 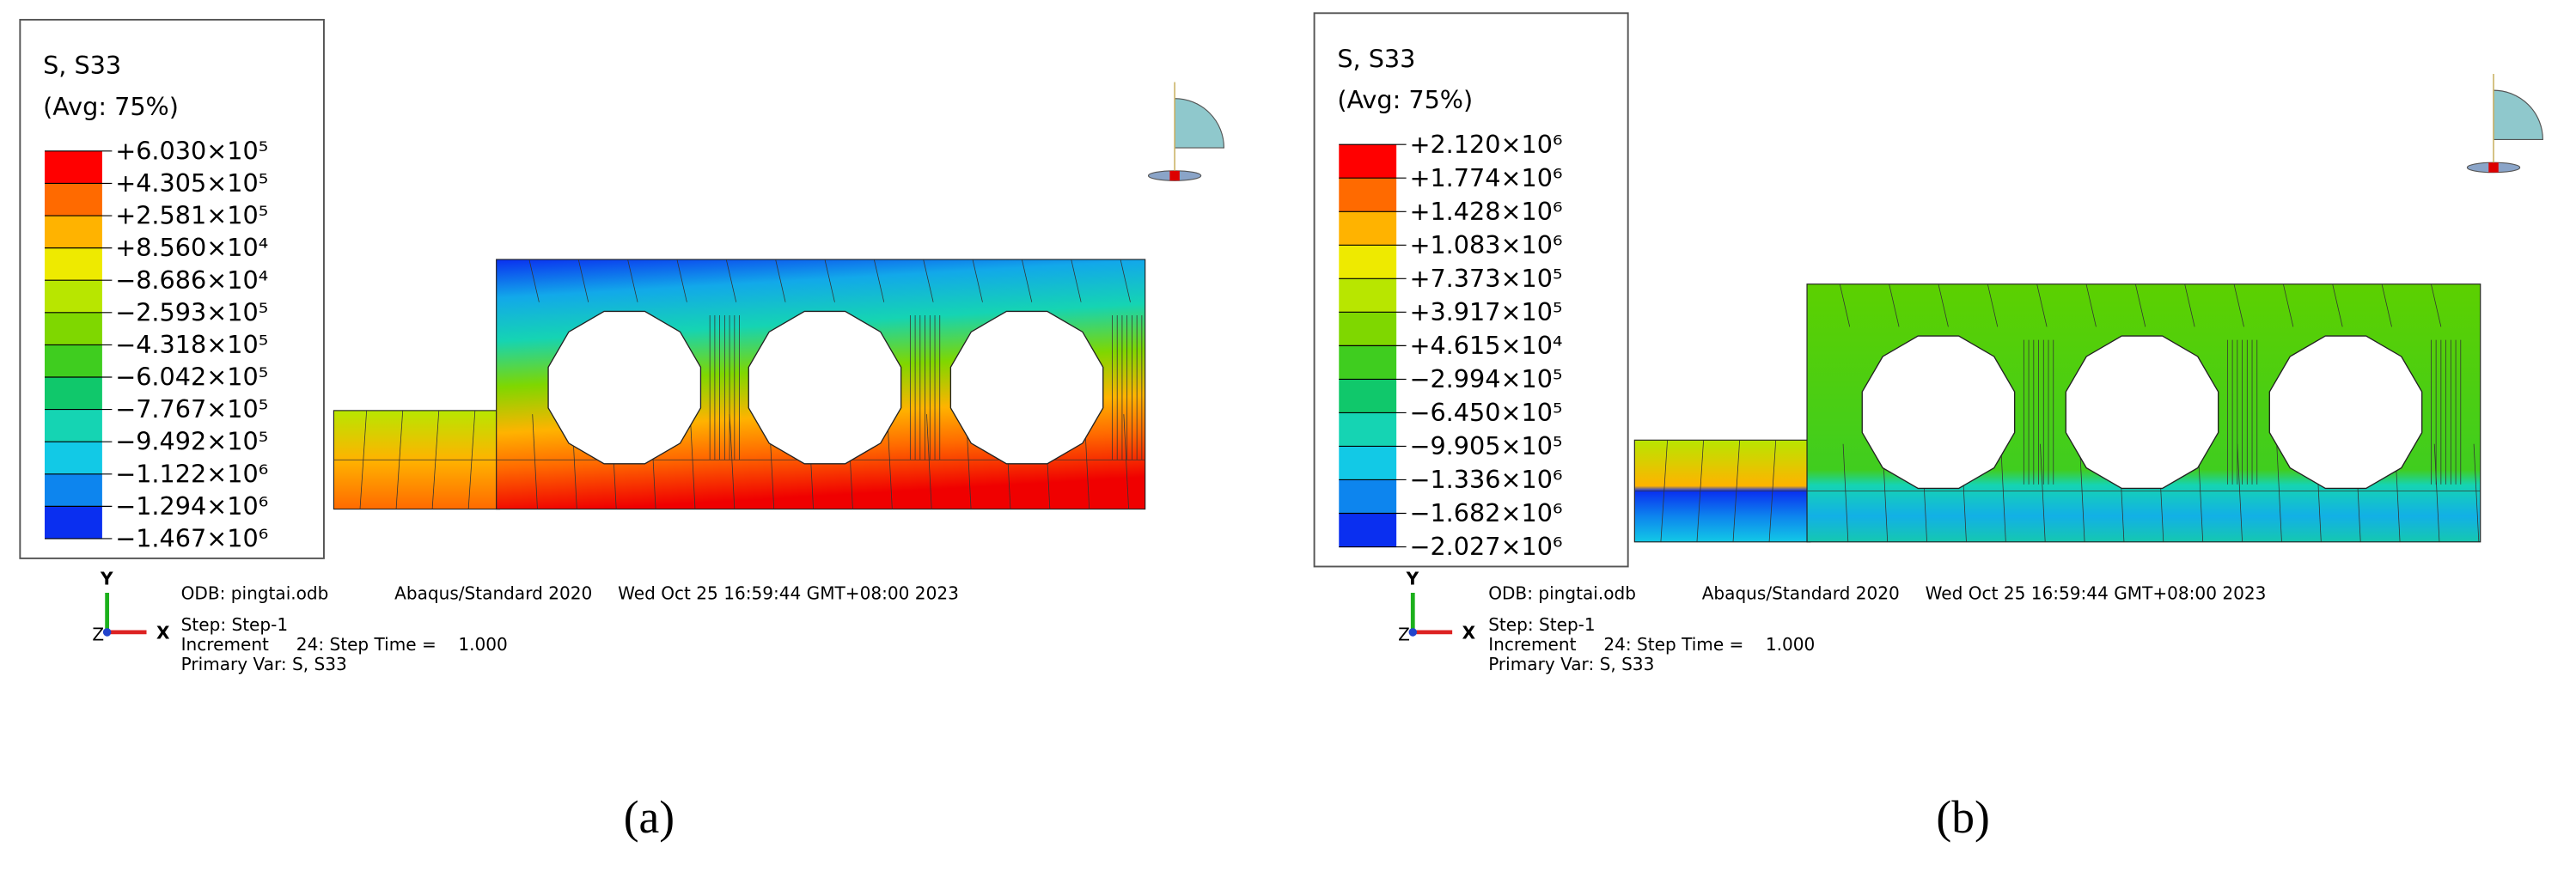 I want to click on legend-label: −9.905×10⁵, so click(x=1485, y=445).